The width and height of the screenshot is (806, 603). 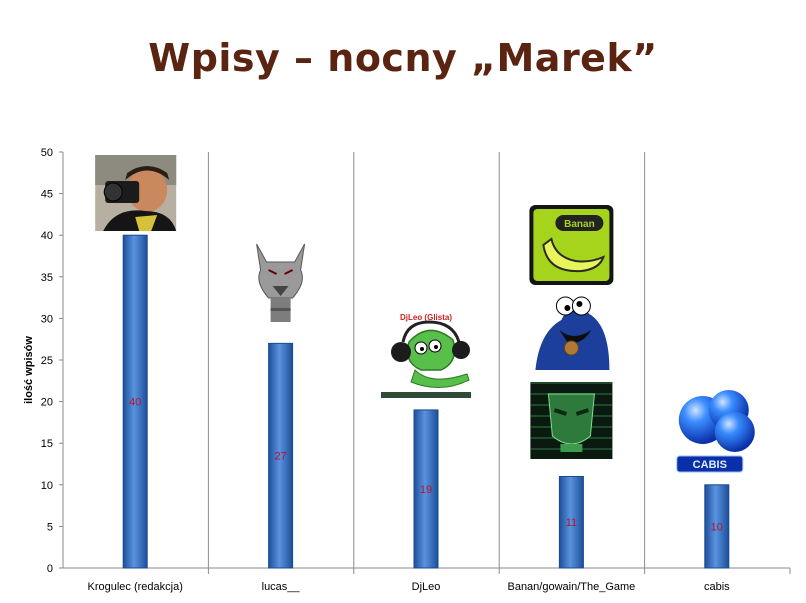 What do you see at coordinates (47, 444) in the screenshot?
I see `y-tick-label: 15` at bounding box center [47, 444].